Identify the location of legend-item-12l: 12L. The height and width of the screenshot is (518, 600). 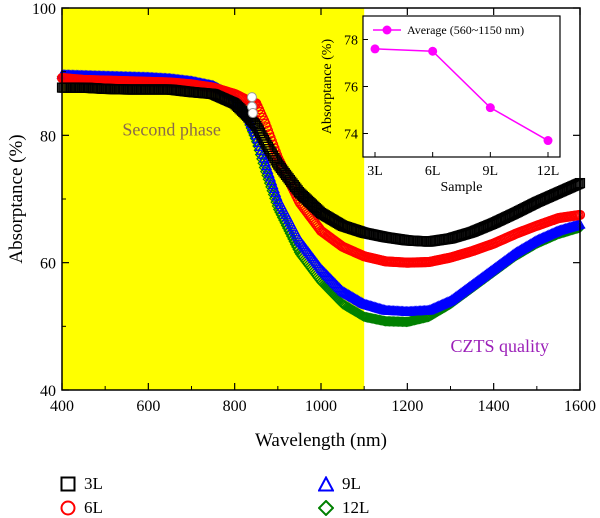
(343, 508).